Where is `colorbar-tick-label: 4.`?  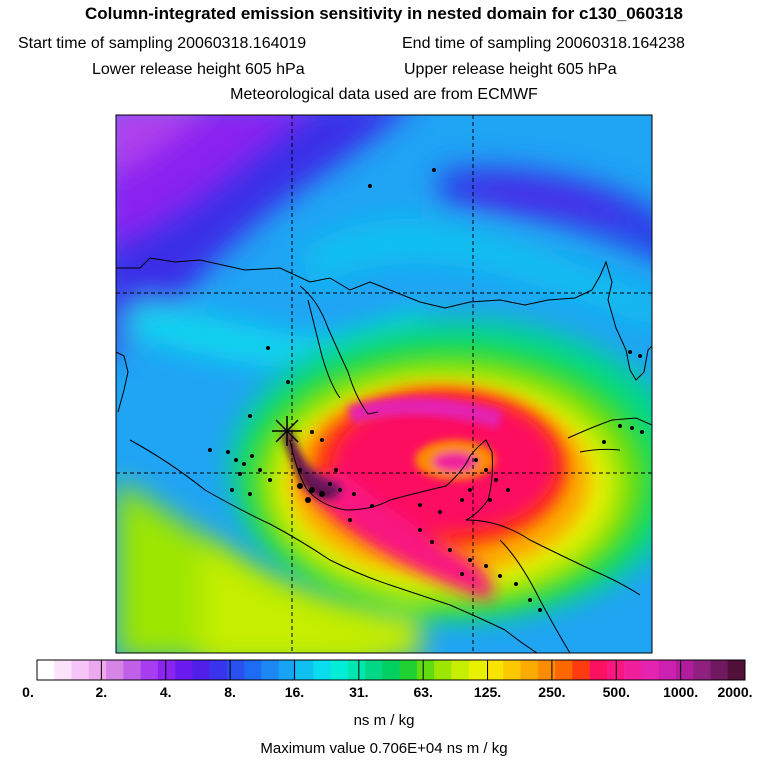
colorbar-tick-label: 4. is located at coordinates (165, 692).